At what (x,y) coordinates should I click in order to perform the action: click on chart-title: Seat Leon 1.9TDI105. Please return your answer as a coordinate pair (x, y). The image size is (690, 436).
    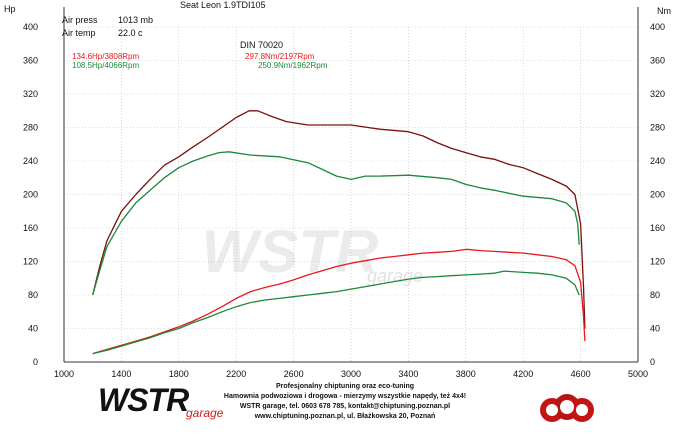
    Looking at the image, I should click on (223, 5).